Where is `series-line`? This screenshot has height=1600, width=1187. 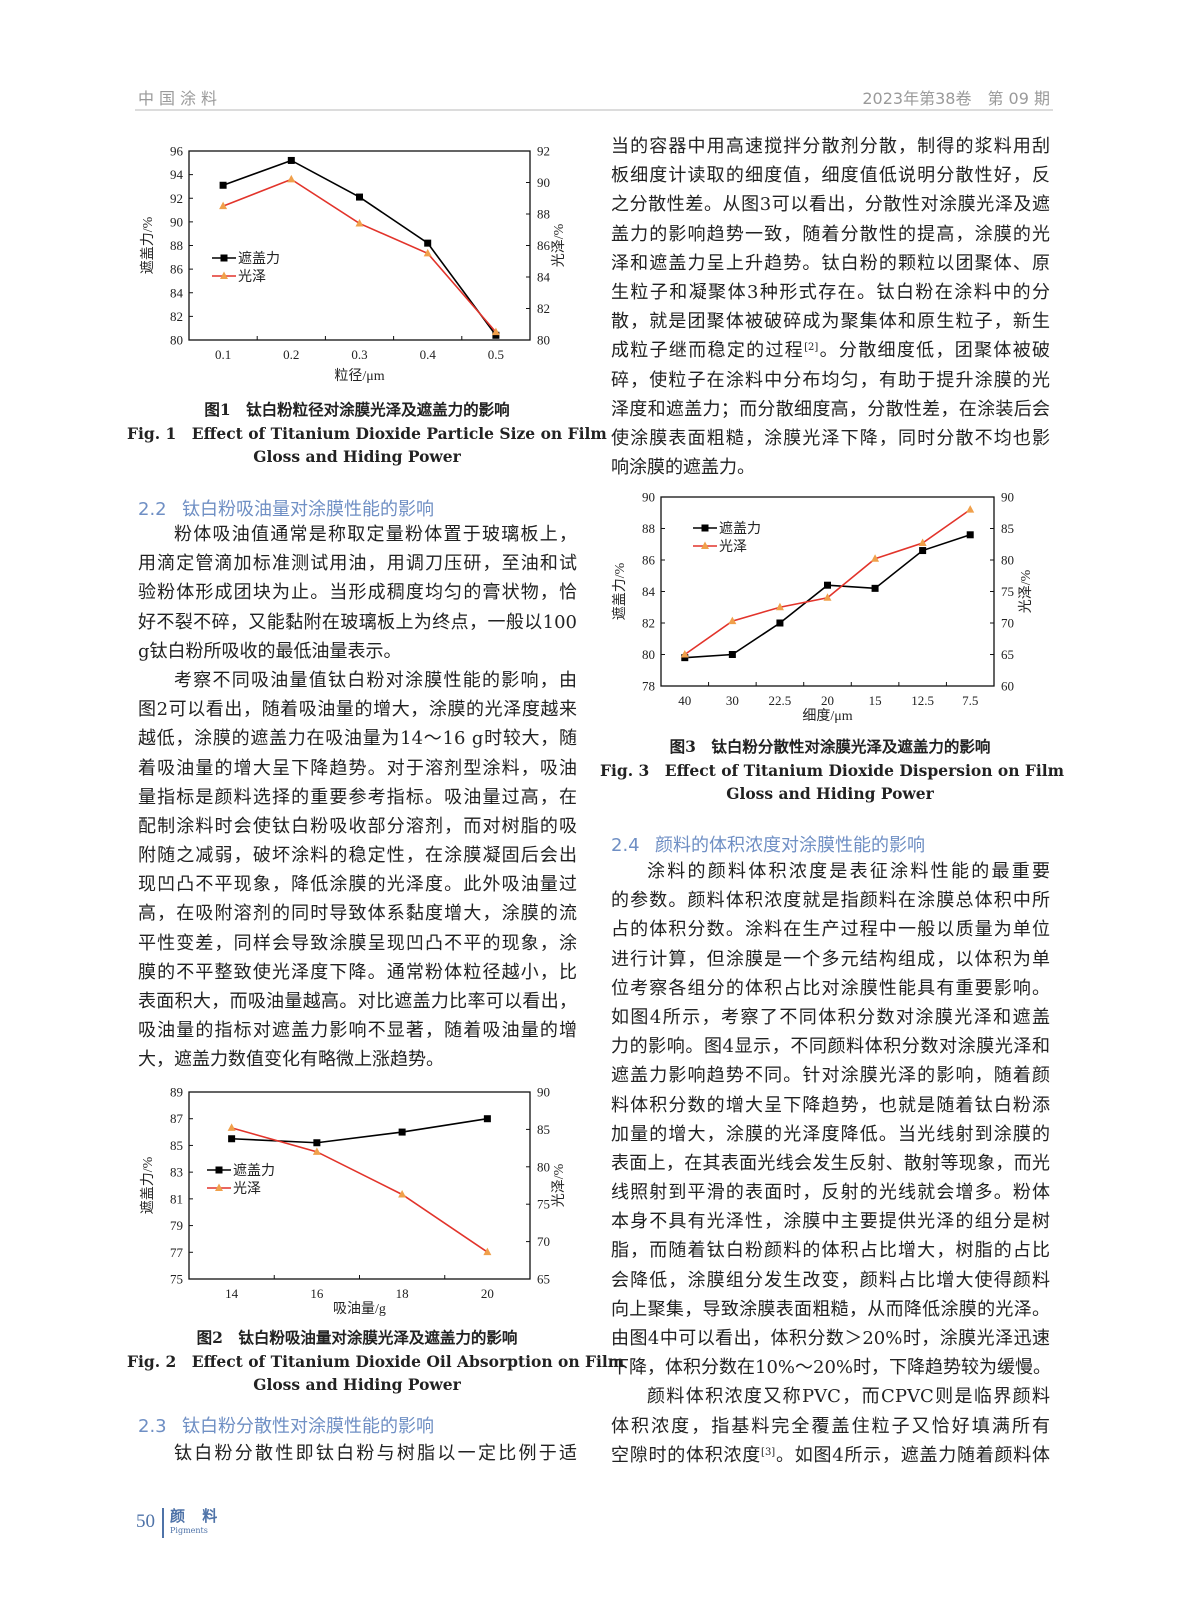
series-line is located at coordinates (359, 1190).